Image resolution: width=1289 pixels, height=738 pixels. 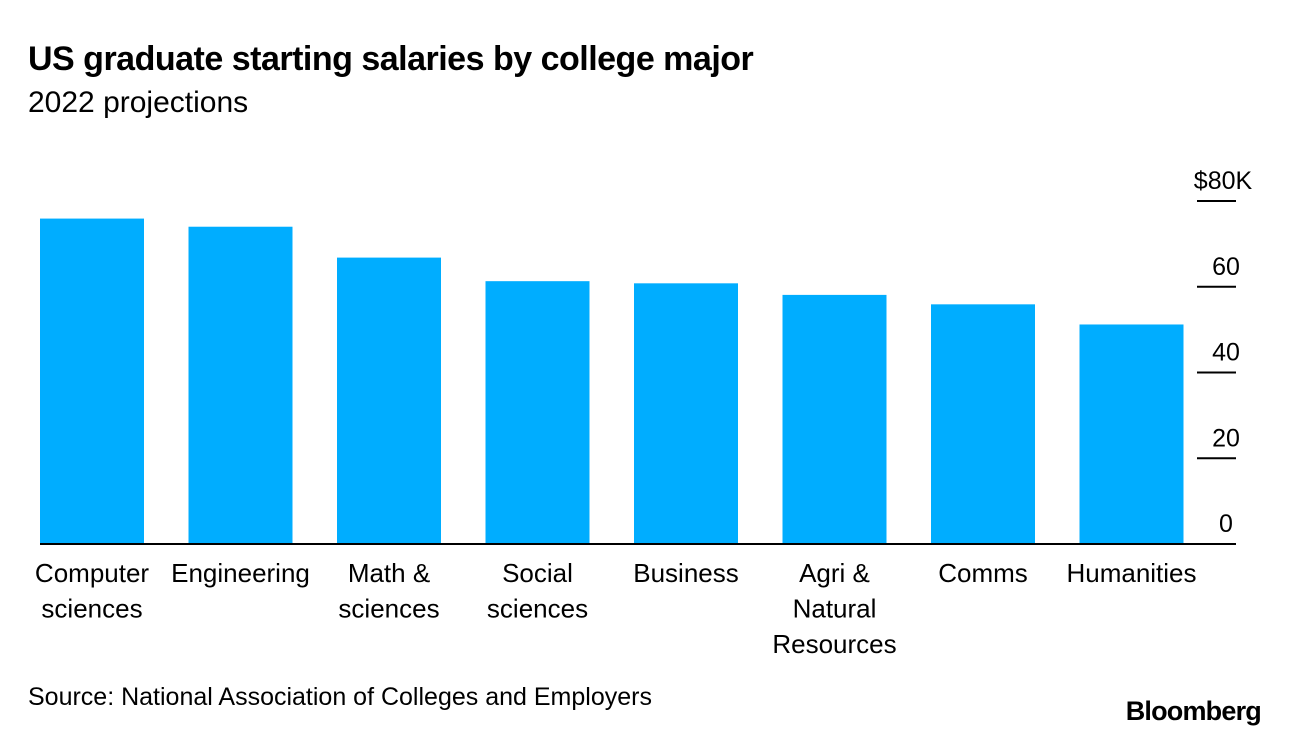 I want to click on y-tick-label-4: $80K, so click(x=1223, y=181).